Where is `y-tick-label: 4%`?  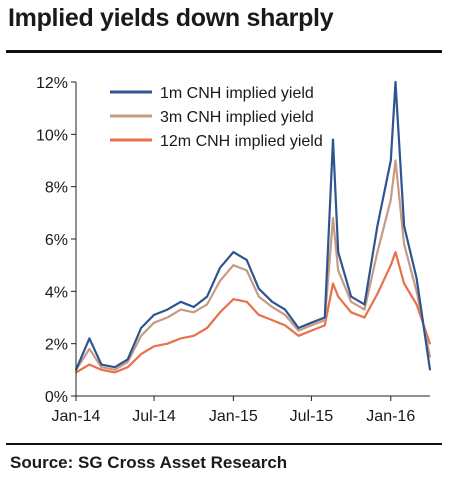
y-tick-label: 4% is located at coordinates (56, 292).